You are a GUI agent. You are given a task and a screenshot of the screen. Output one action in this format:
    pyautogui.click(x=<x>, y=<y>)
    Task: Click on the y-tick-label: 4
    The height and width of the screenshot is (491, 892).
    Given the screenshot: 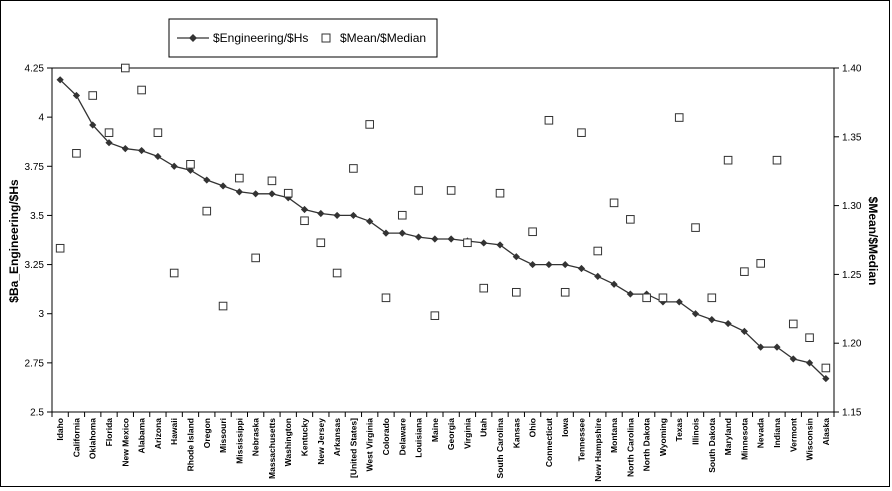 What is the action you would take?
    pyautogui.click(x=41, y=118)
    